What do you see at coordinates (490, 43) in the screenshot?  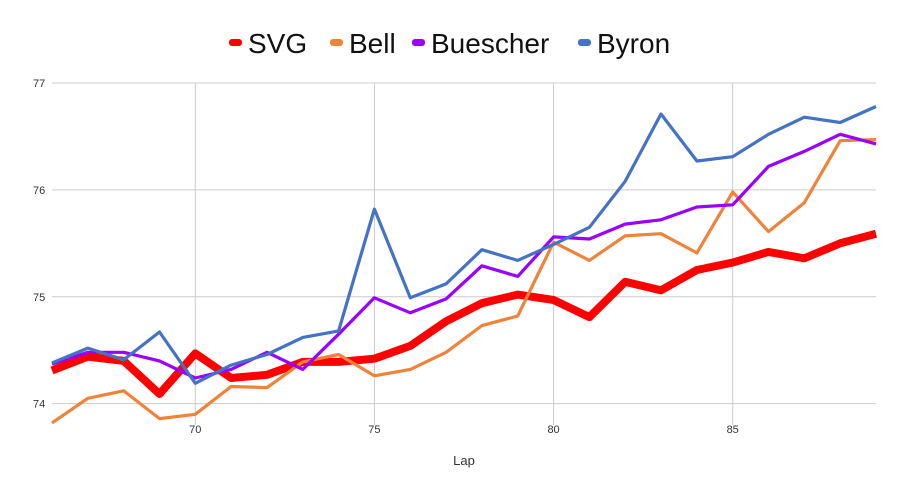 I see `legend-label-buescher: Buescher` at bounding box center [490, 43].